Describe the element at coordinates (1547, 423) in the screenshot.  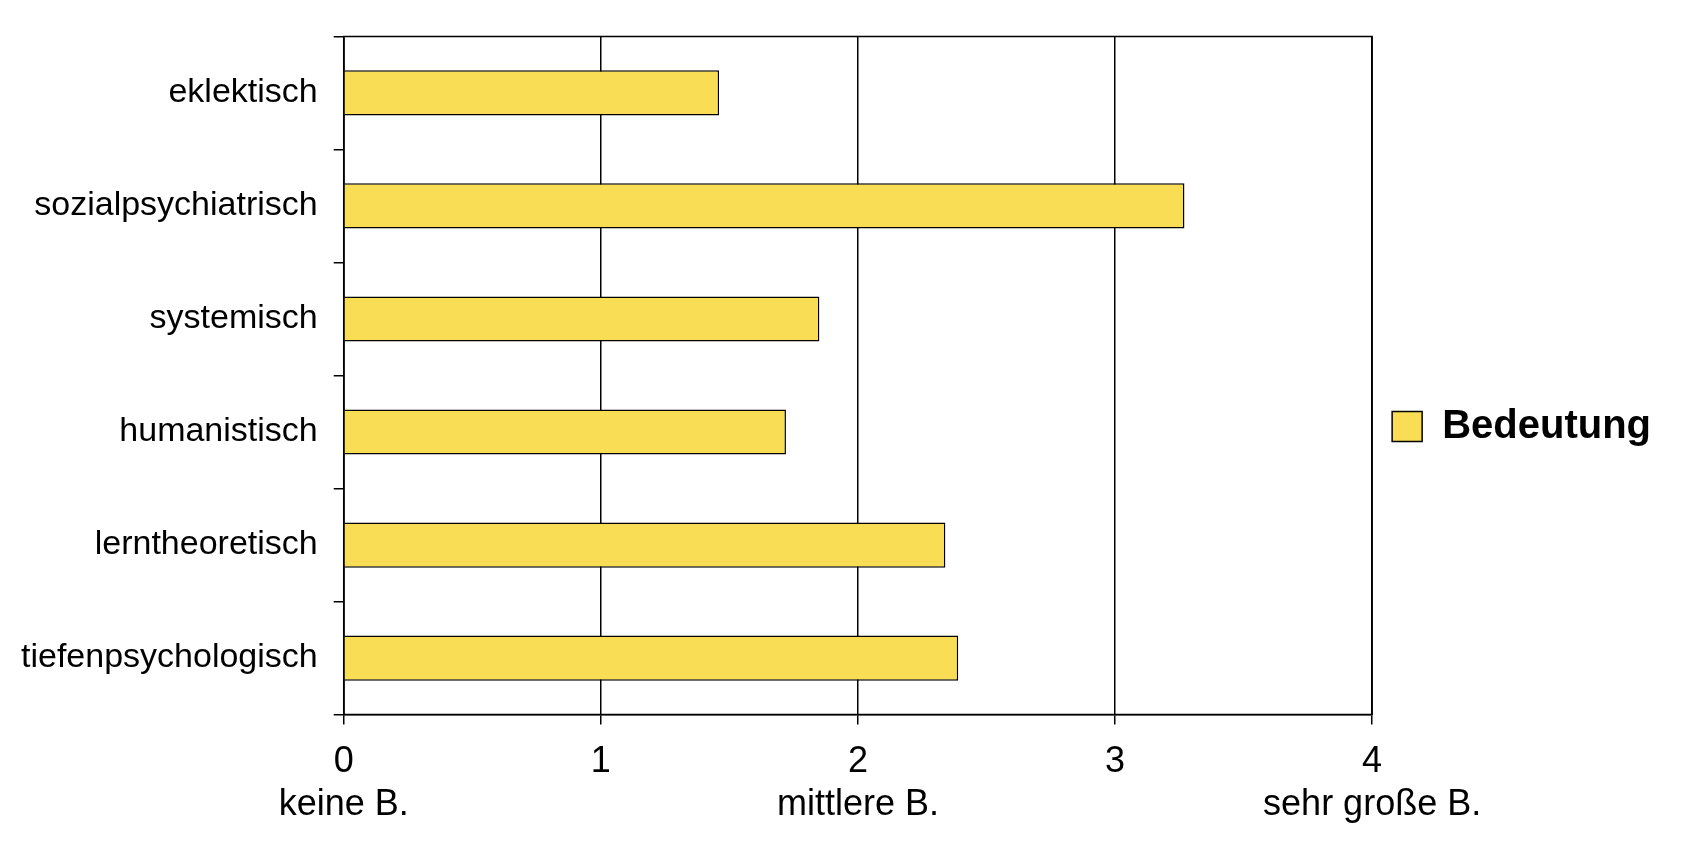
I see `legend-label: Bedeutung` at that location.